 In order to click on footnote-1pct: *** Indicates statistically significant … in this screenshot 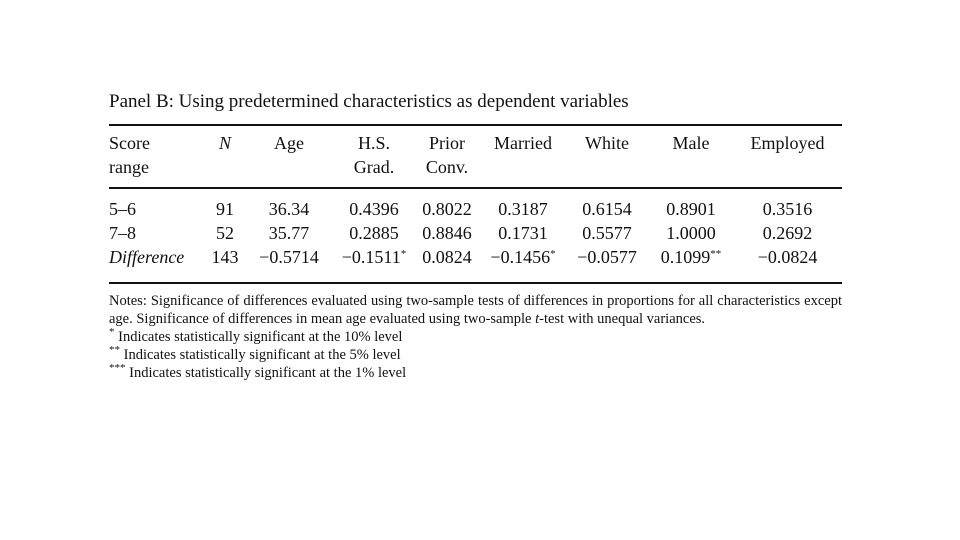, I will do `click(258, 372)`.